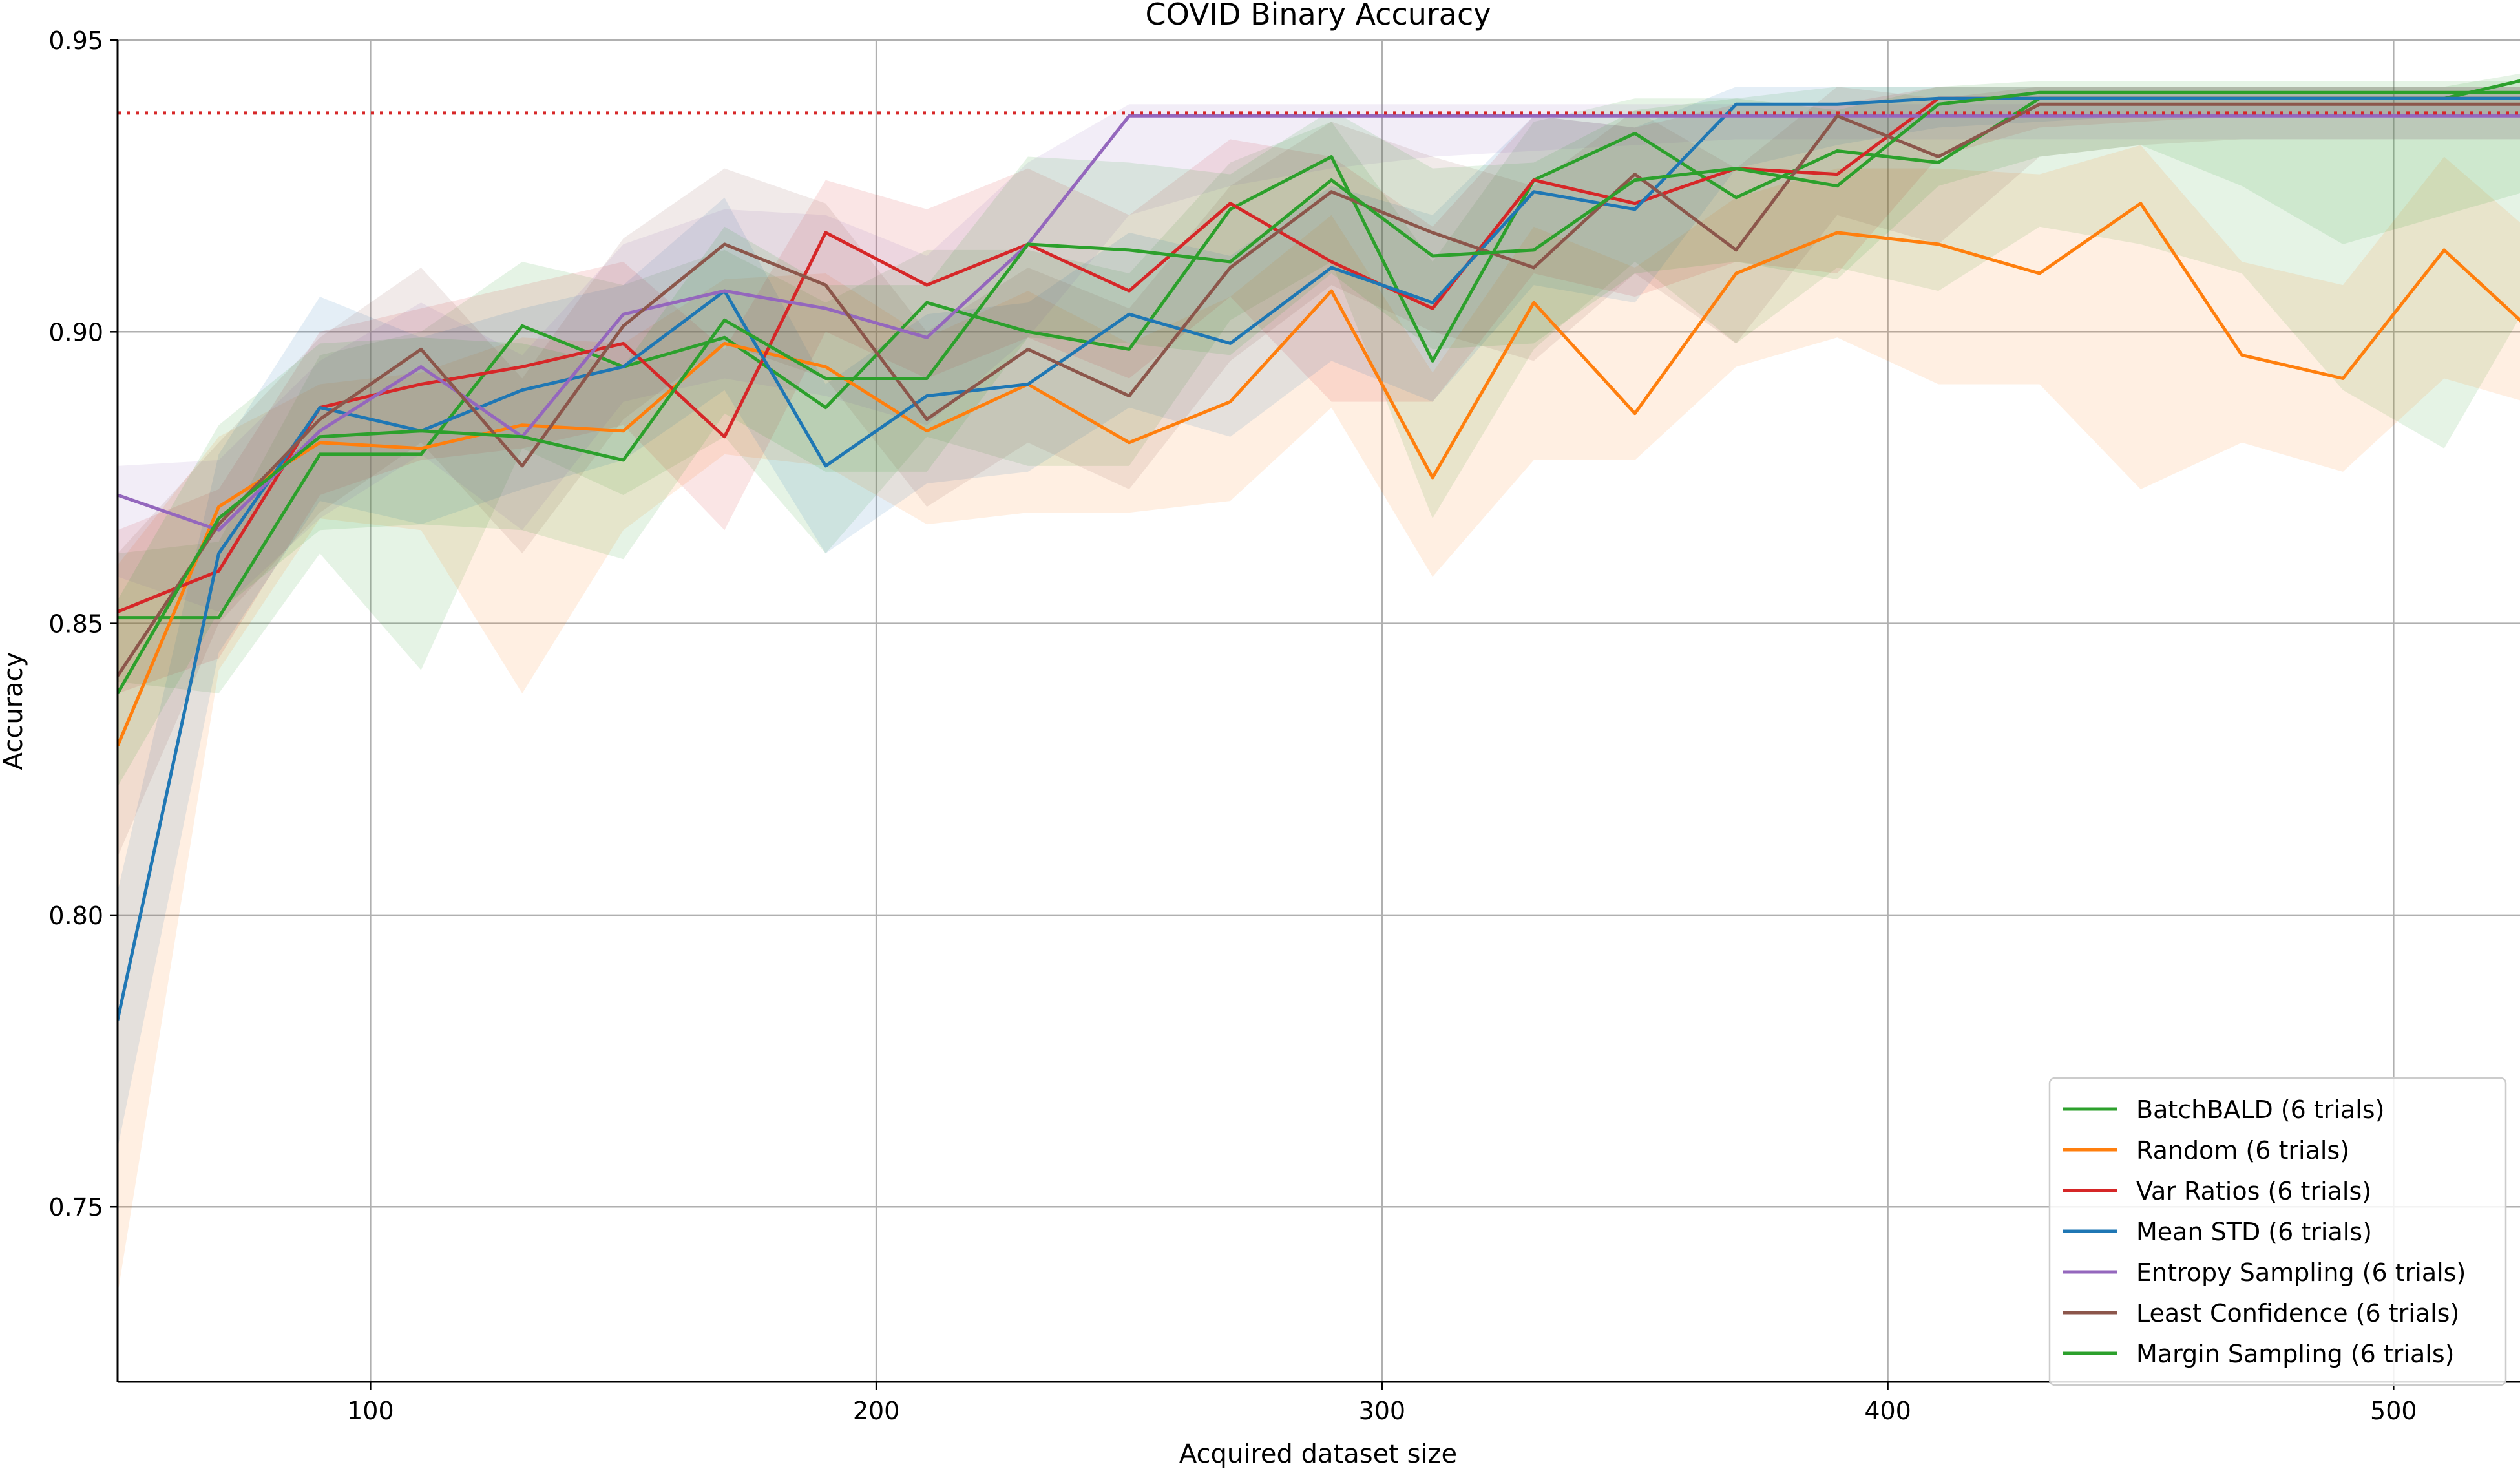 The height and width of the screenshot is (1471, 2520). What do you see at coordinates (2295, 1354) in the screenshot?
I see `legend-label: Margin Sampling (6 trials)` at bounding box center [2295, 1354].